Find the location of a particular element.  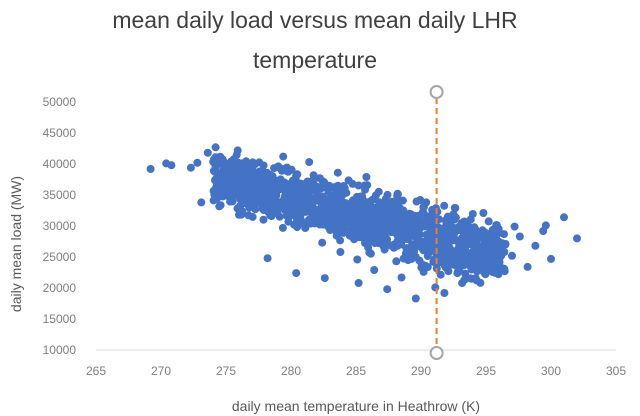

marker-bottom-handle is located at coordinates (436, 353).